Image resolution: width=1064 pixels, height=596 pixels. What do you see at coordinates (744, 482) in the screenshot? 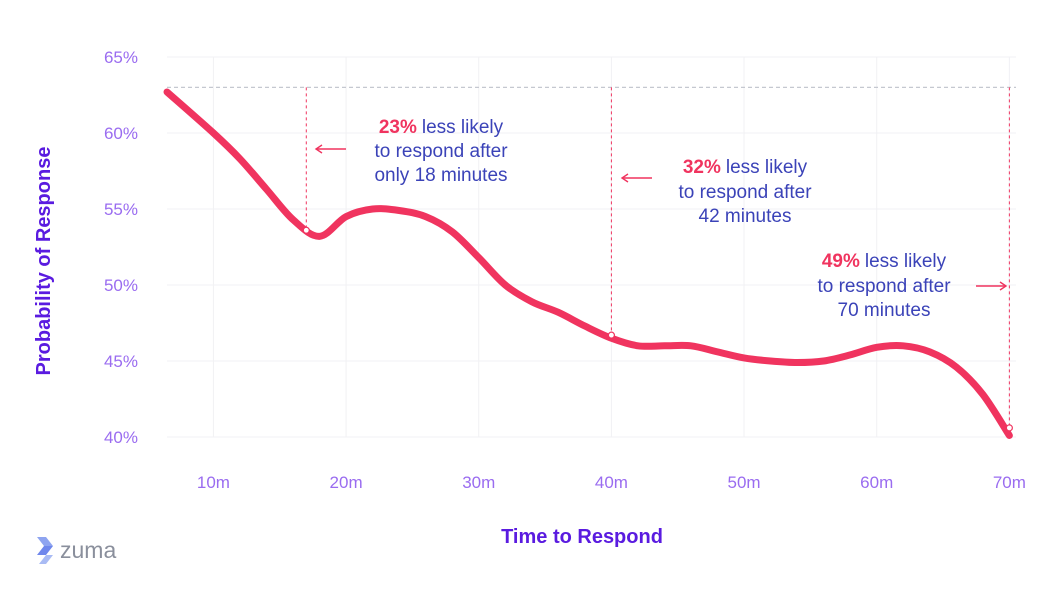
I see `x-tick-label: 50m` at bounding box center [744, 482].